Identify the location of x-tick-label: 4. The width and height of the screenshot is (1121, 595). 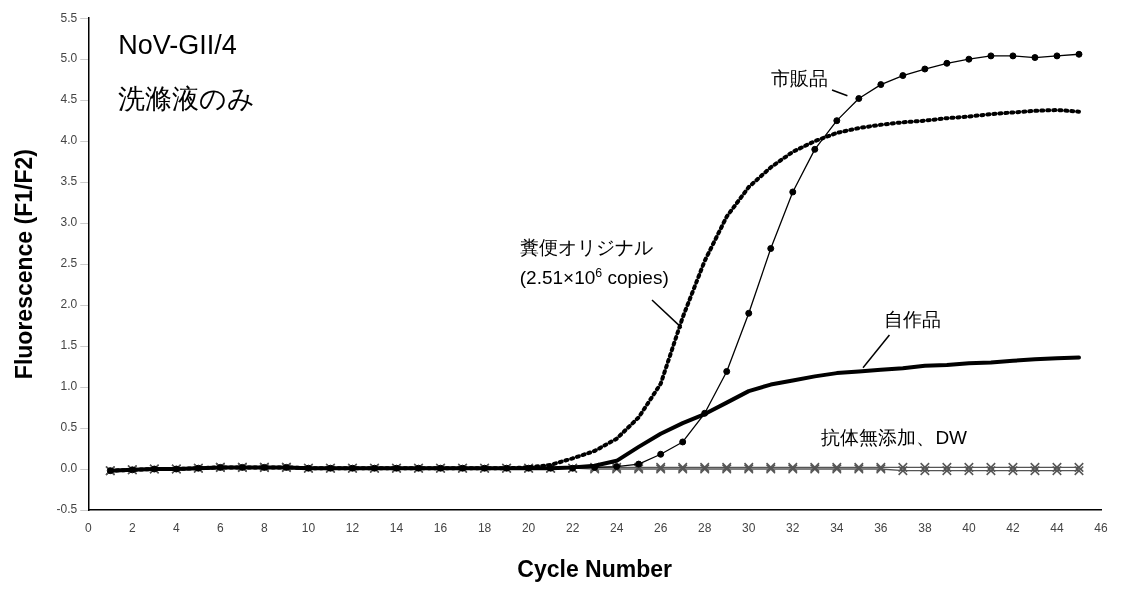
(176, 527).